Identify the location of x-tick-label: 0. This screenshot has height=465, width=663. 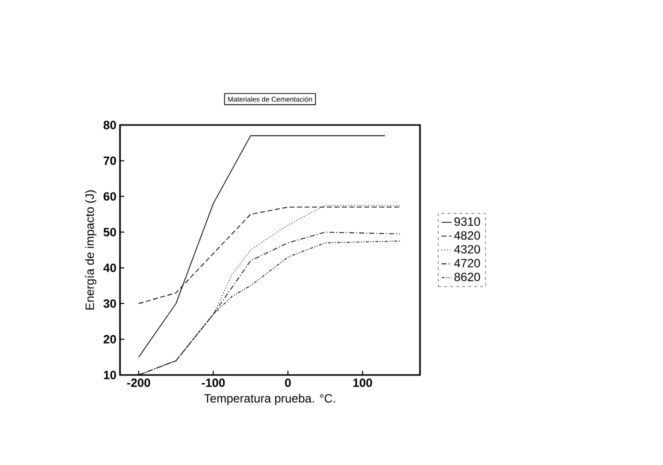
(288, 382).